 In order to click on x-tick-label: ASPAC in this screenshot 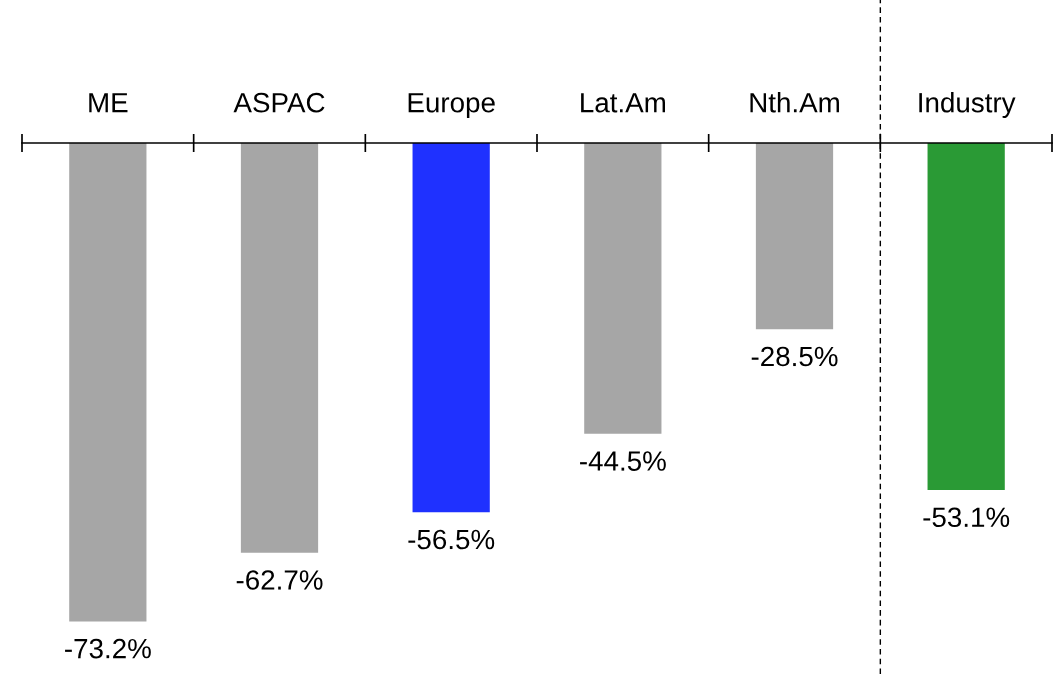, I will do `click(279, 102)`.